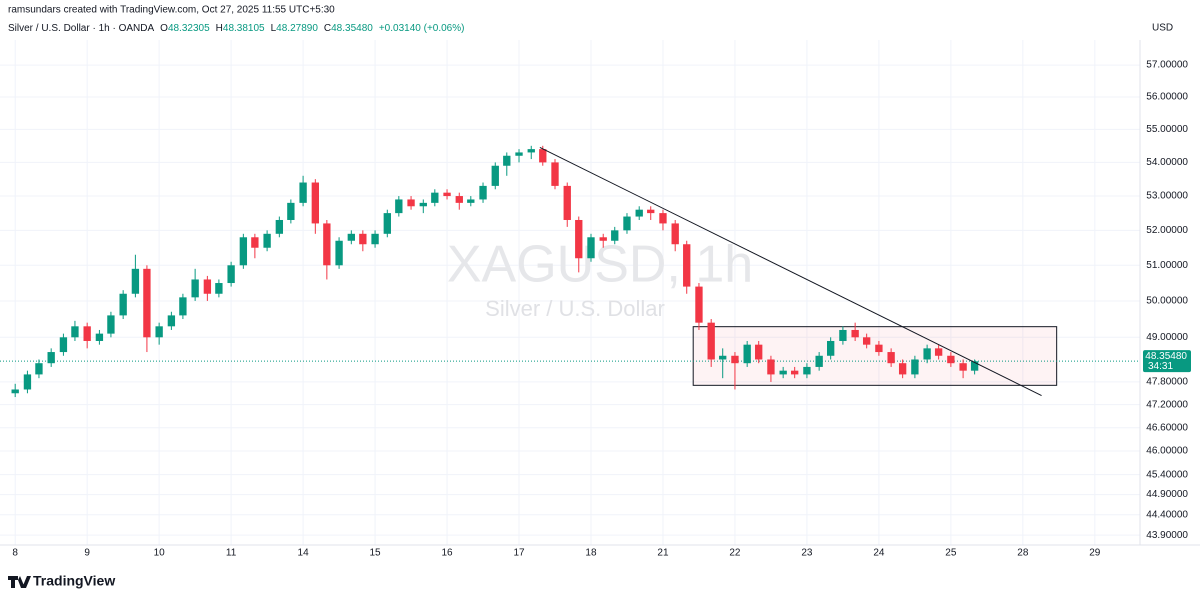  I want to click on y-tick-label: 52.00000, so click(1167, 230).